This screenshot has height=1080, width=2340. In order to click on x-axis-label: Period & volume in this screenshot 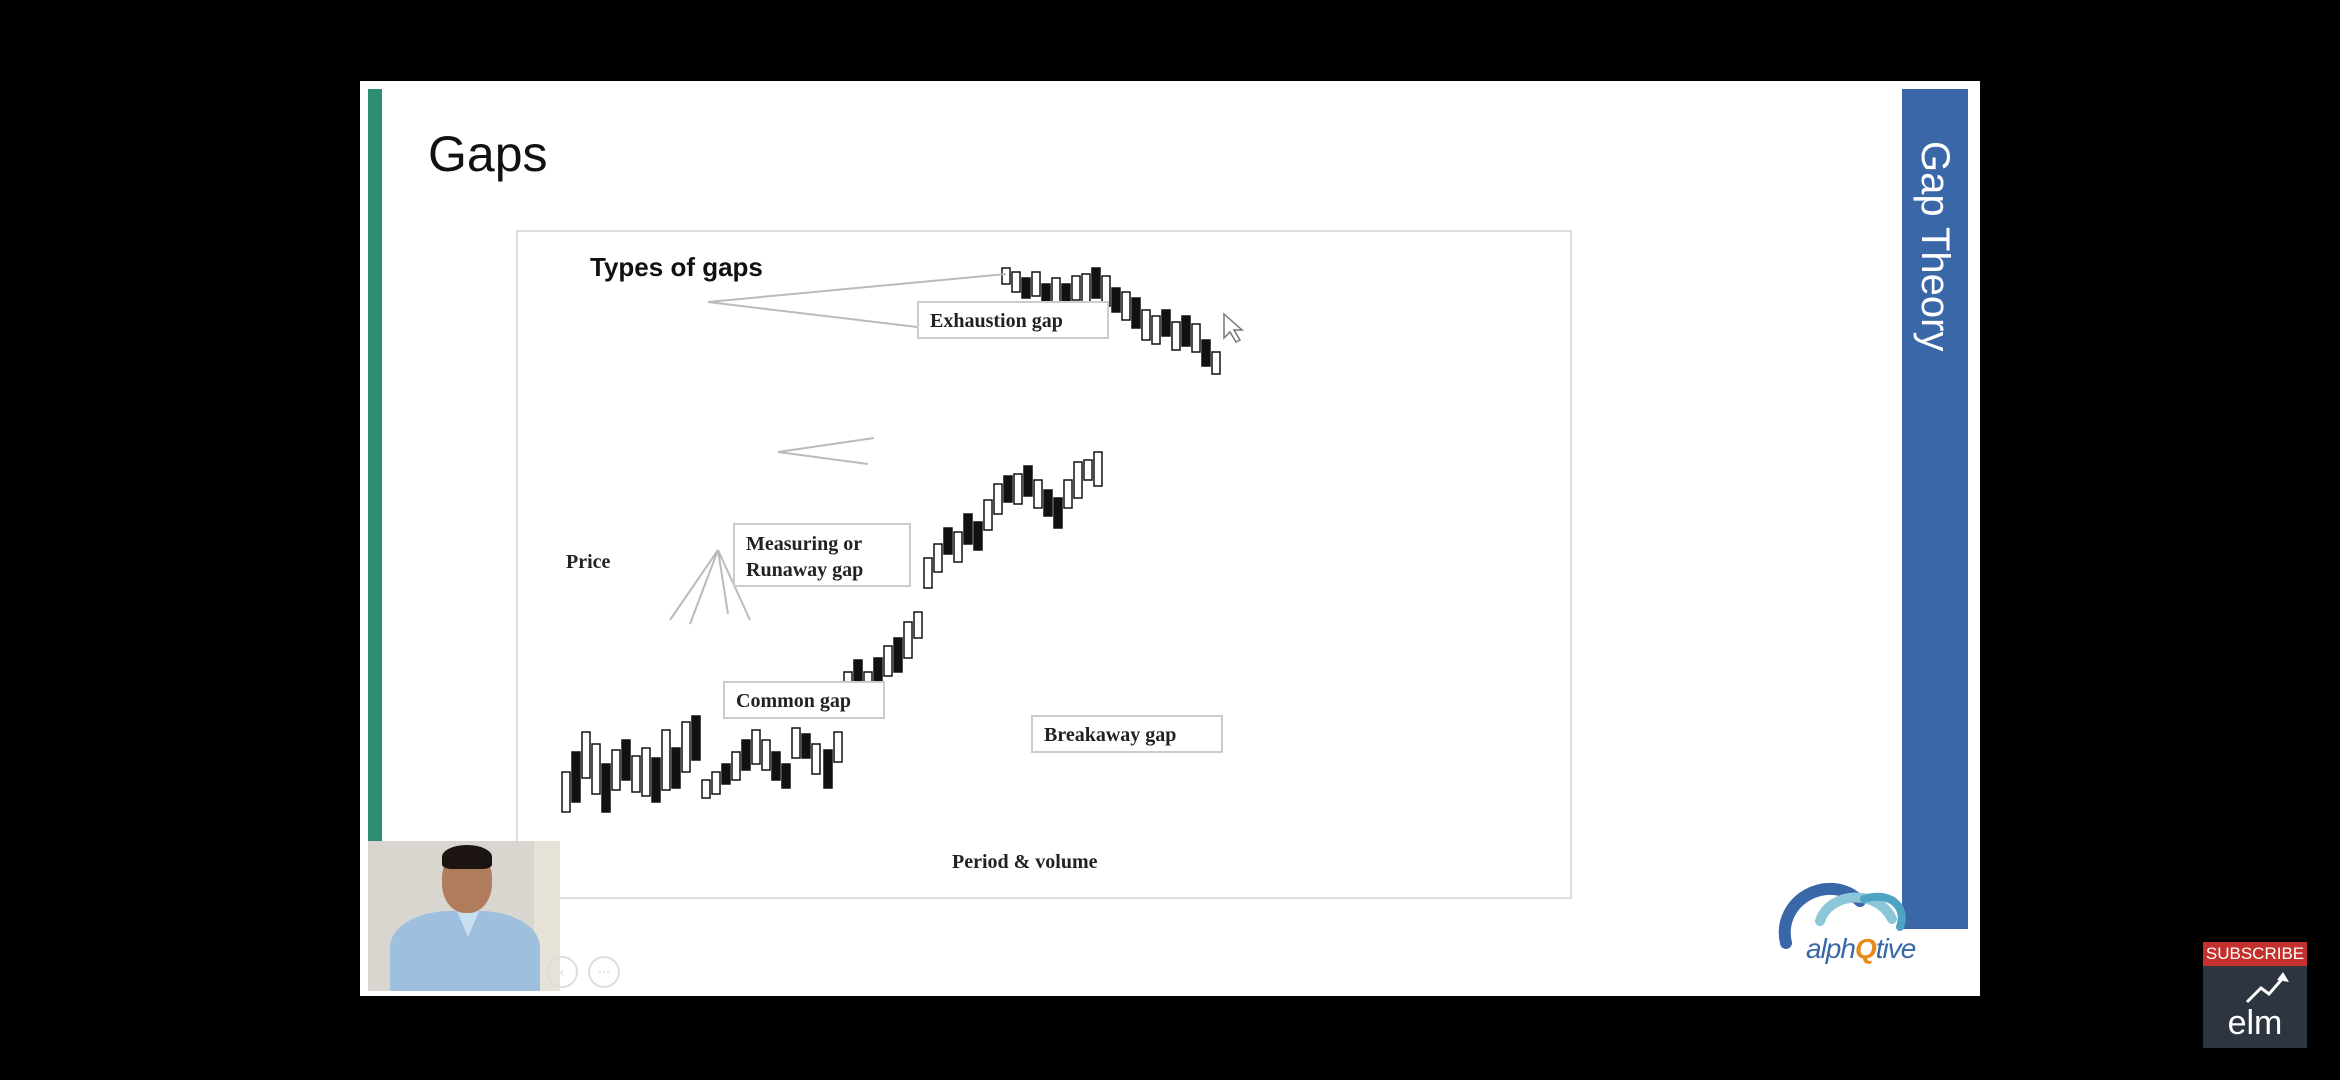, I will do `click(1025, 862)`.